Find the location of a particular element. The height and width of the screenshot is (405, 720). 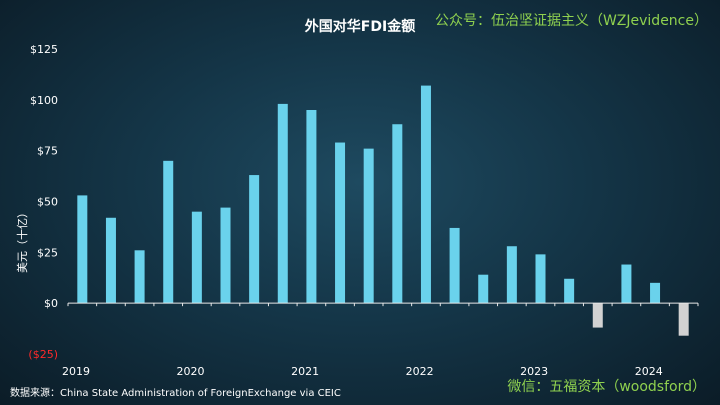

bar-2021Q3 is located at coordinates (368, 226).